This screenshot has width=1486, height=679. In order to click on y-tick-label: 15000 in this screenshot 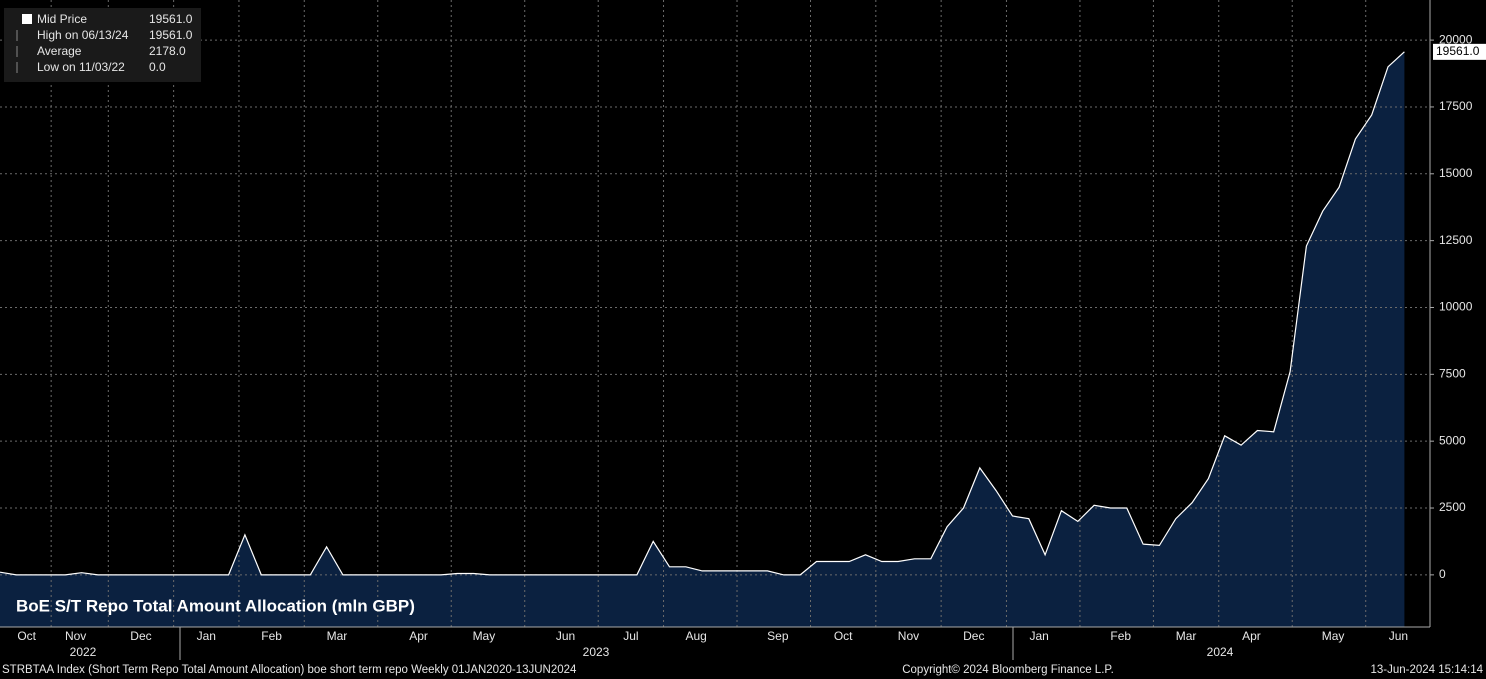, I will do `click(1456, 173)`.